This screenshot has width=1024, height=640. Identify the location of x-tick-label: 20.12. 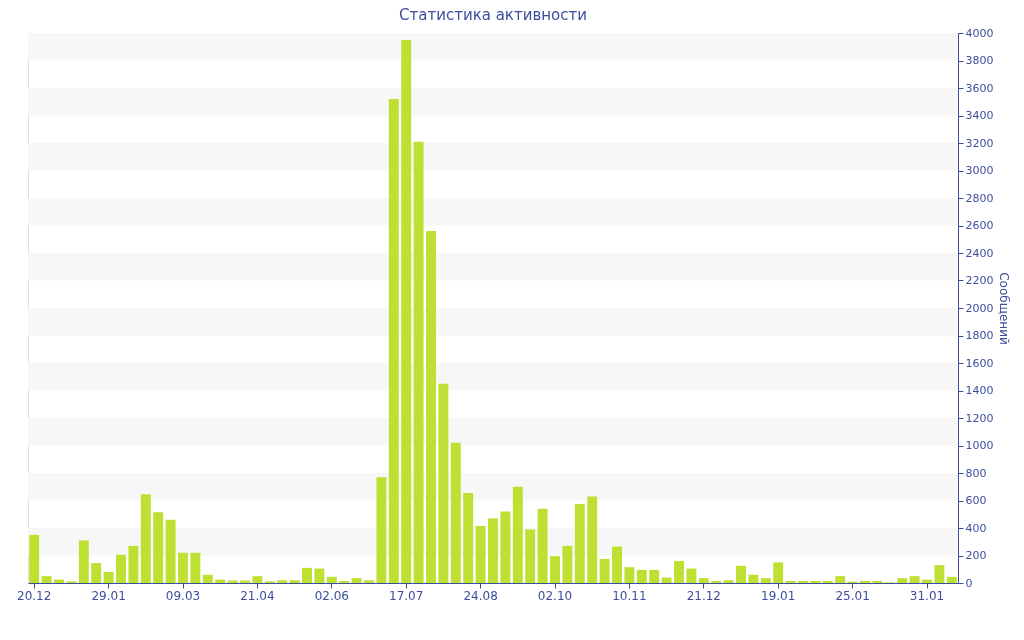
(34, 595).